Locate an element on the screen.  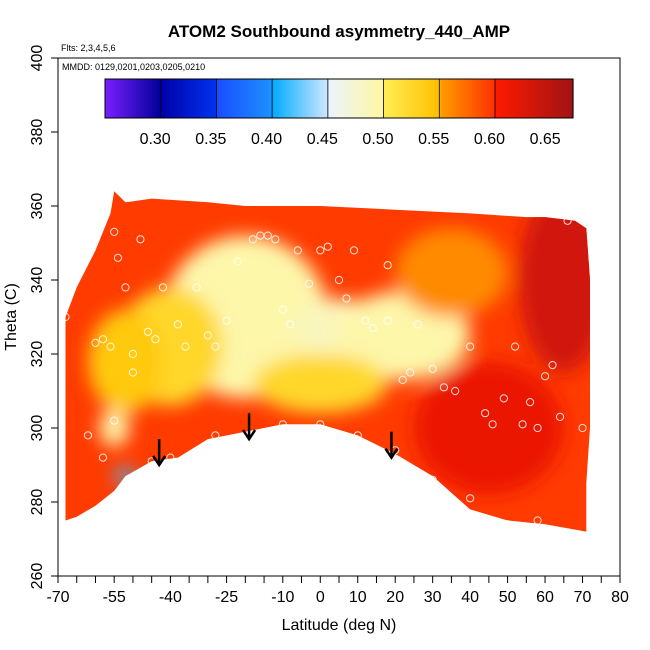
dates-subtitle: MMDD: 0129,0201,0203,0205,0210 is located at coordinates (133, 67).